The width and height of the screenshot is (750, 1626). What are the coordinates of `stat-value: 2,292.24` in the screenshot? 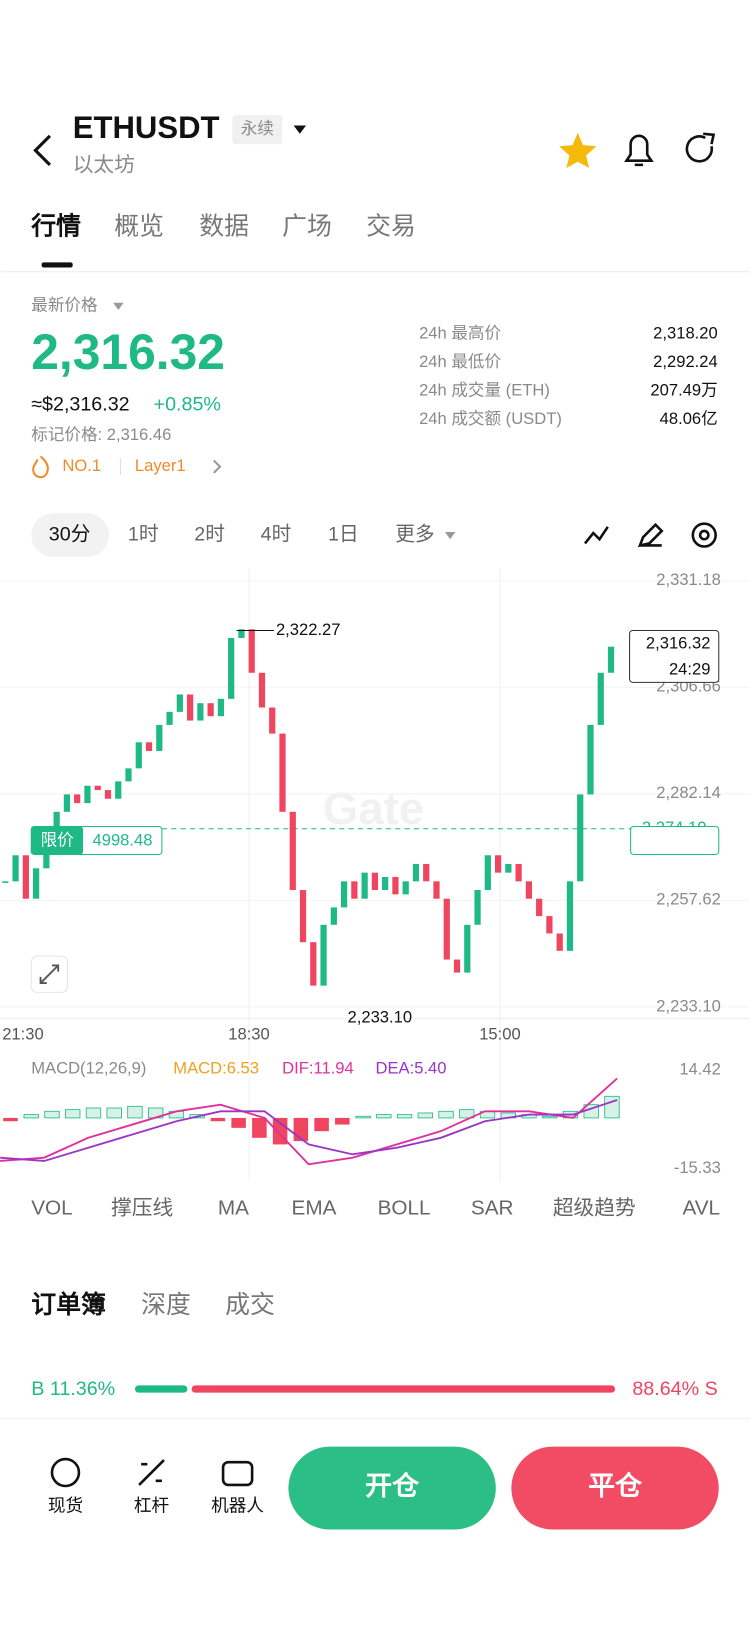 It's located at (685, 361).